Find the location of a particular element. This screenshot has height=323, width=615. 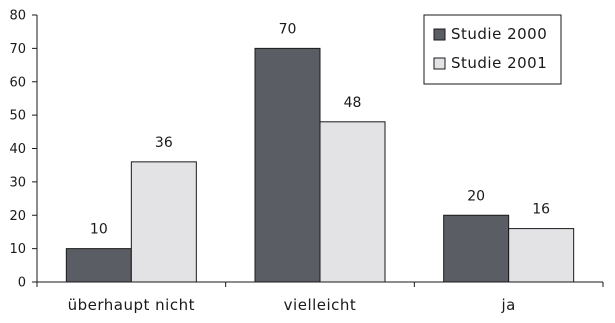

bar-value-label: 16 is located at coordinates (541, 210).